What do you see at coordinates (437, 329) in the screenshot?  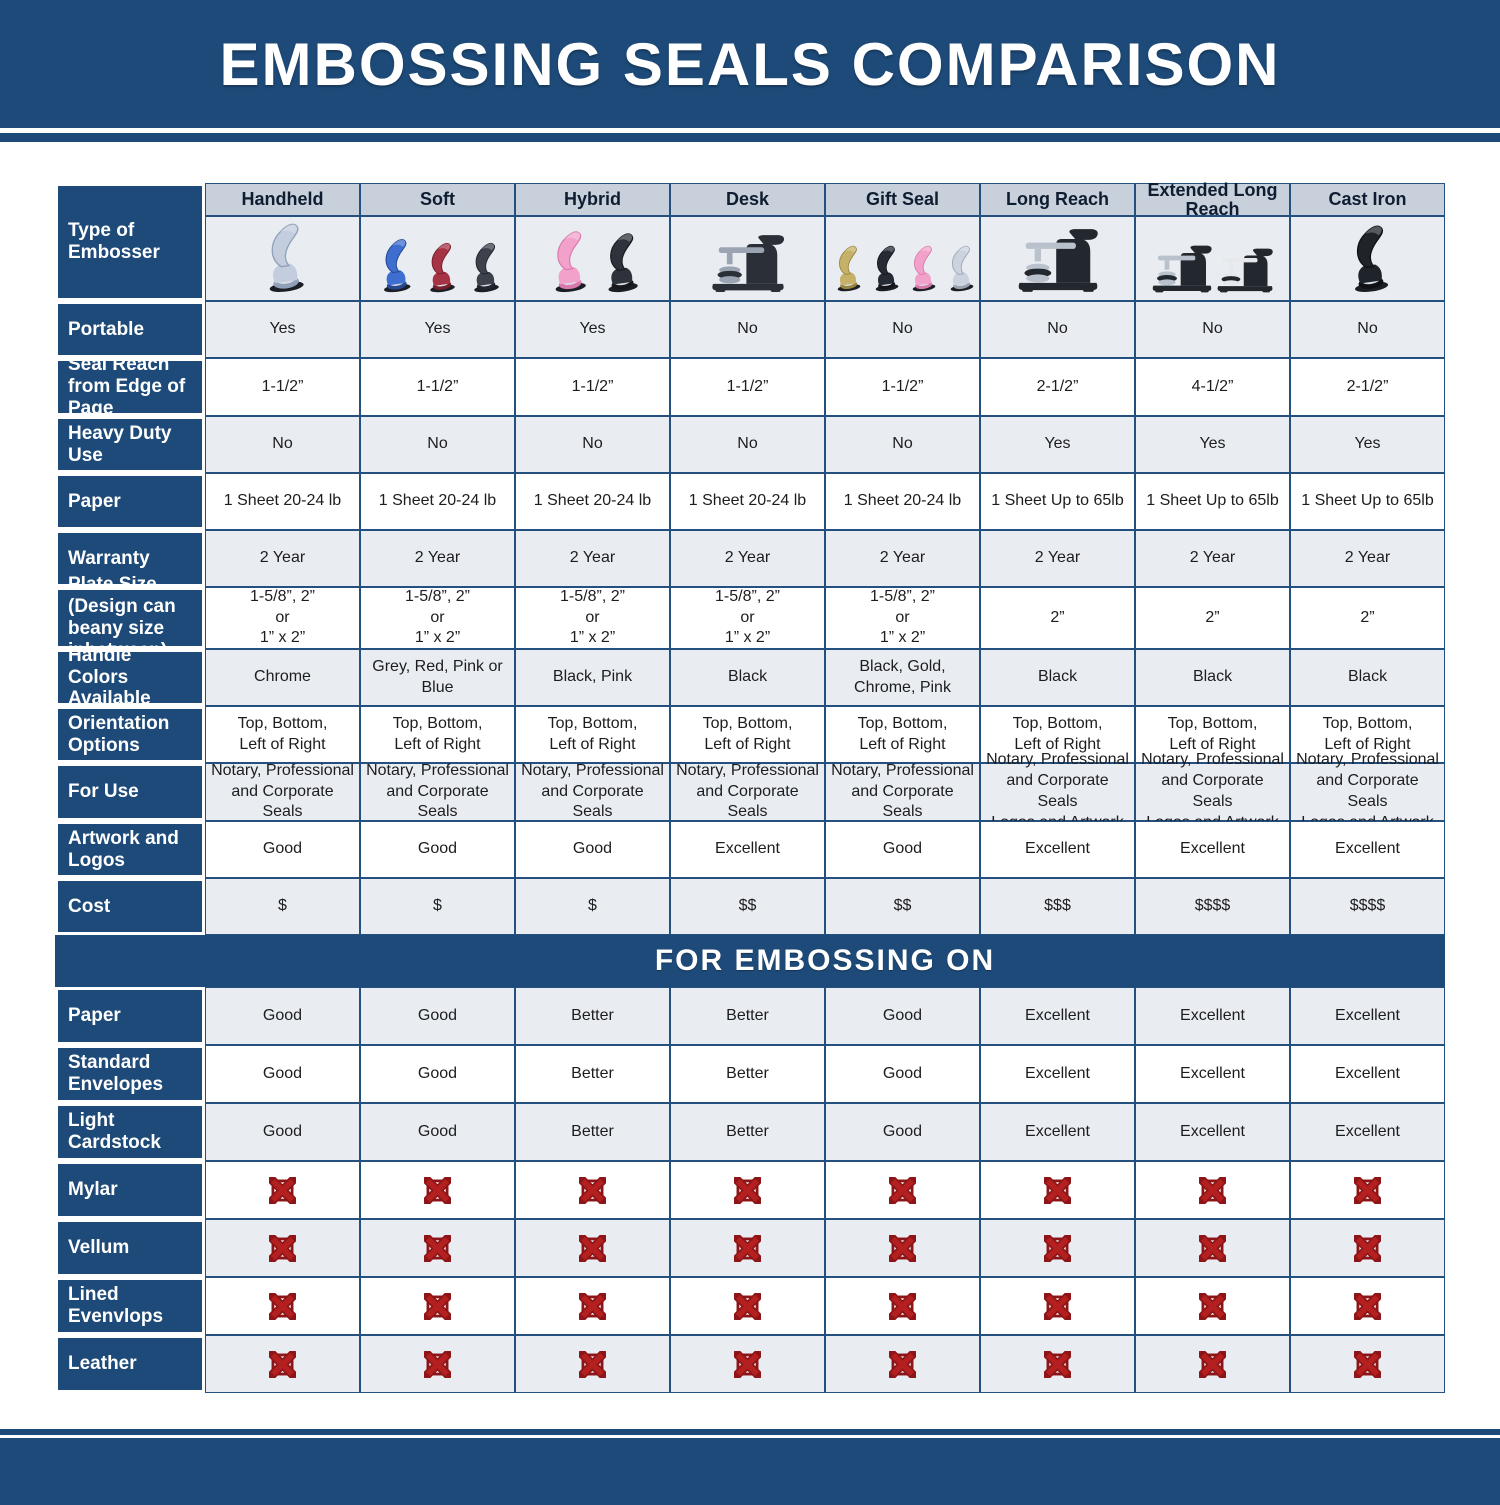 I see `cell-portable-soft: Yes` at bounding box center [437, 329].